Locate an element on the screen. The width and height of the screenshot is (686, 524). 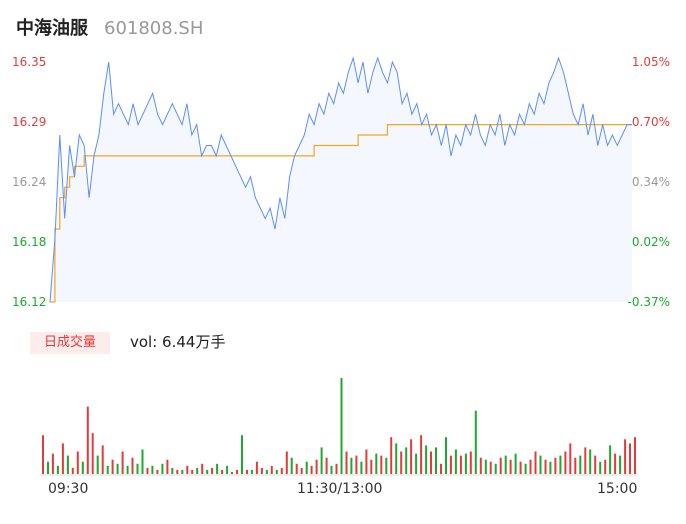
pct-tick-label: -0.37% is located at coordinates (648, 302).